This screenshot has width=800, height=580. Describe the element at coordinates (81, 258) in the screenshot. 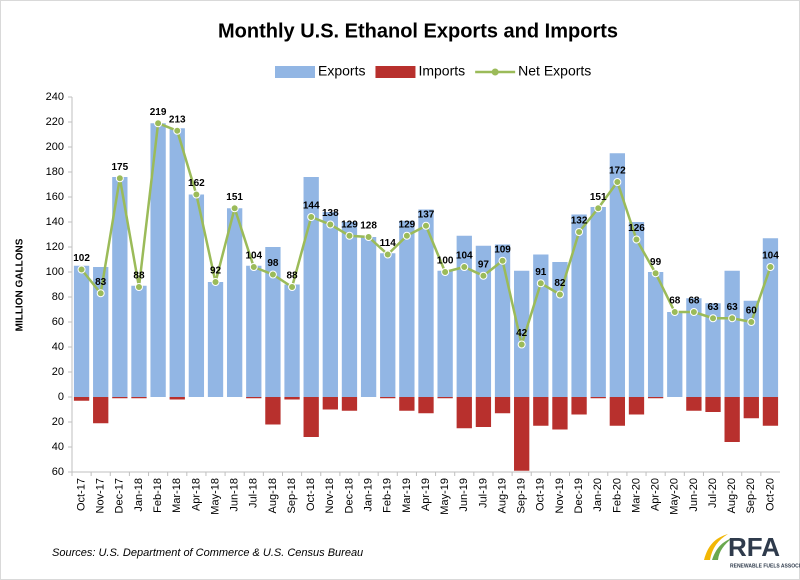

I see `data-label: 102` at that location.